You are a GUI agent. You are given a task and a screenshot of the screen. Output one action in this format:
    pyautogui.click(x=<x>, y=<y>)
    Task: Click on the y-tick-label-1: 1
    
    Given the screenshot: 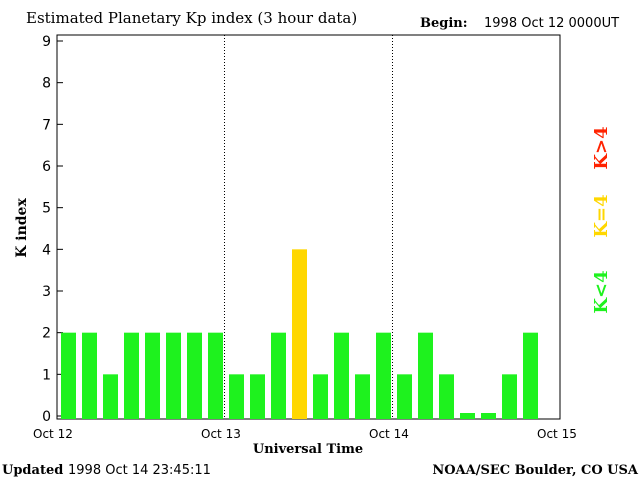 What is the action you would take?
    pyautogui.click(x=46, y=375)
    